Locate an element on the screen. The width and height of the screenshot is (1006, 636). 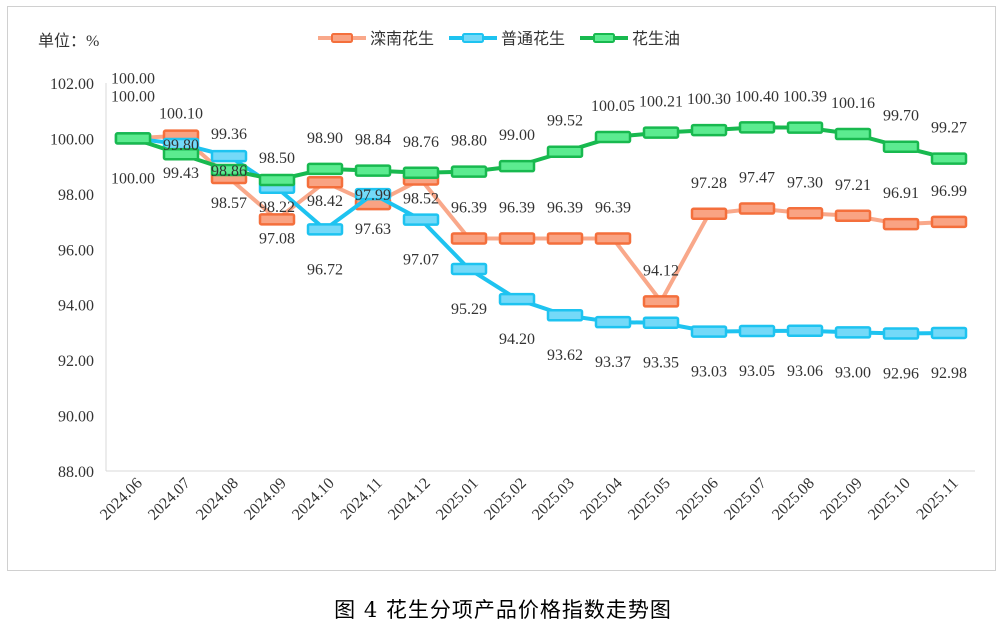
x-tick-label: 2025.10 is located at coordinates (889, 499).